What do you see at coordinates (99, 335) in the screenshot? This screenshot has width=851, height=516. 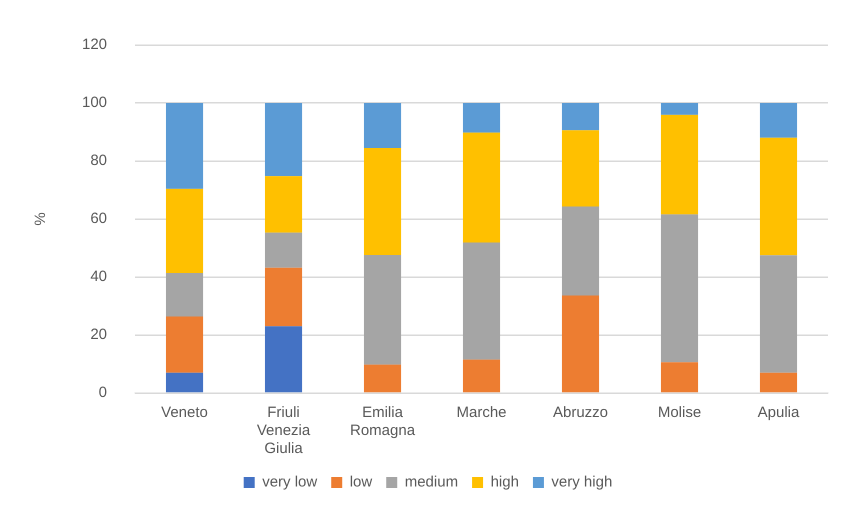 I see `y-tick-label: 20` at bounding box center [99, 335].